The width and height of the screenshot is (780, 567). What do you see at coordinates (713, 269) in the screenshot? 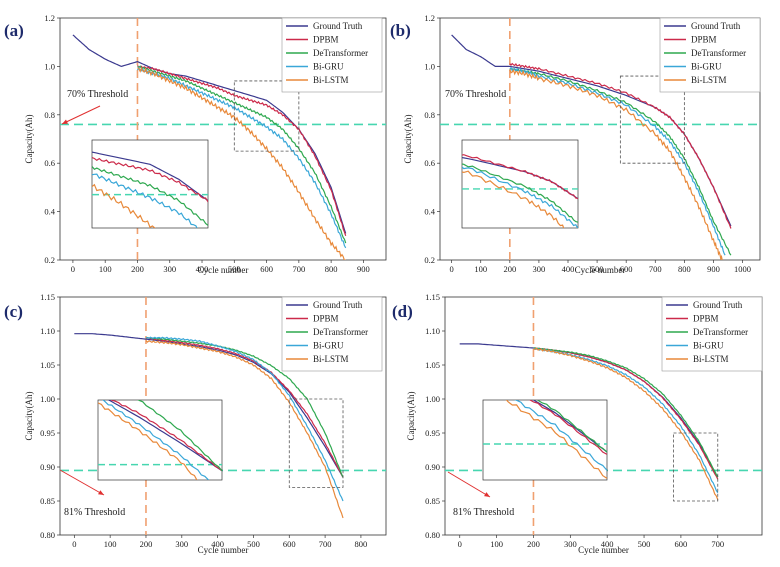
I see `x-tick-label: 900` at bounding box center [713, 269].